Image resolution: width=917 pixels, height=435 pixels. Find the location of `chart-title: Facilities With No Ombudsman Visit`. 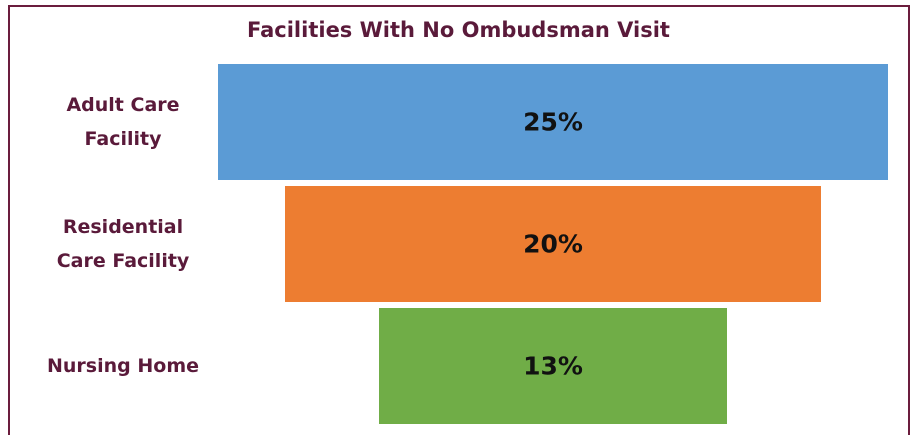

chart-title: Facilities With No Ombudsman Visit is located at coordinates (458, 30).